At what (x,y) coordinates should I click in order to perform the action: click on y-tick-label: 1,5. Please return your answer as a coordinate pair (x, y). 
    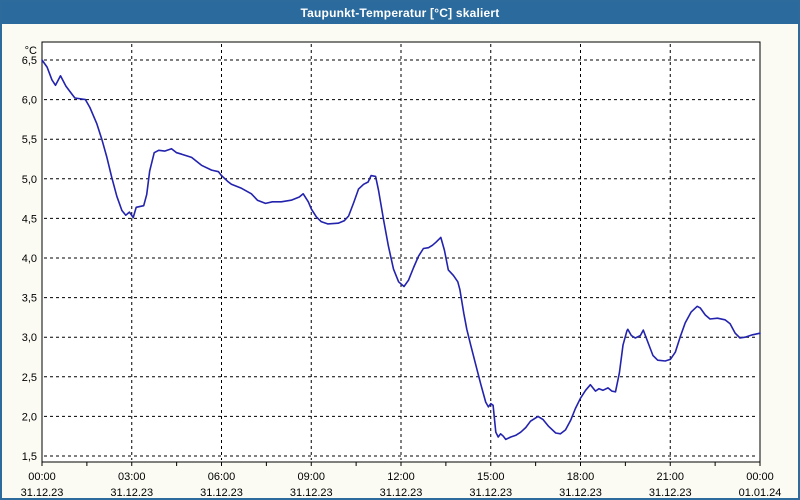
    Looking at the image, I should click on (29, 457).